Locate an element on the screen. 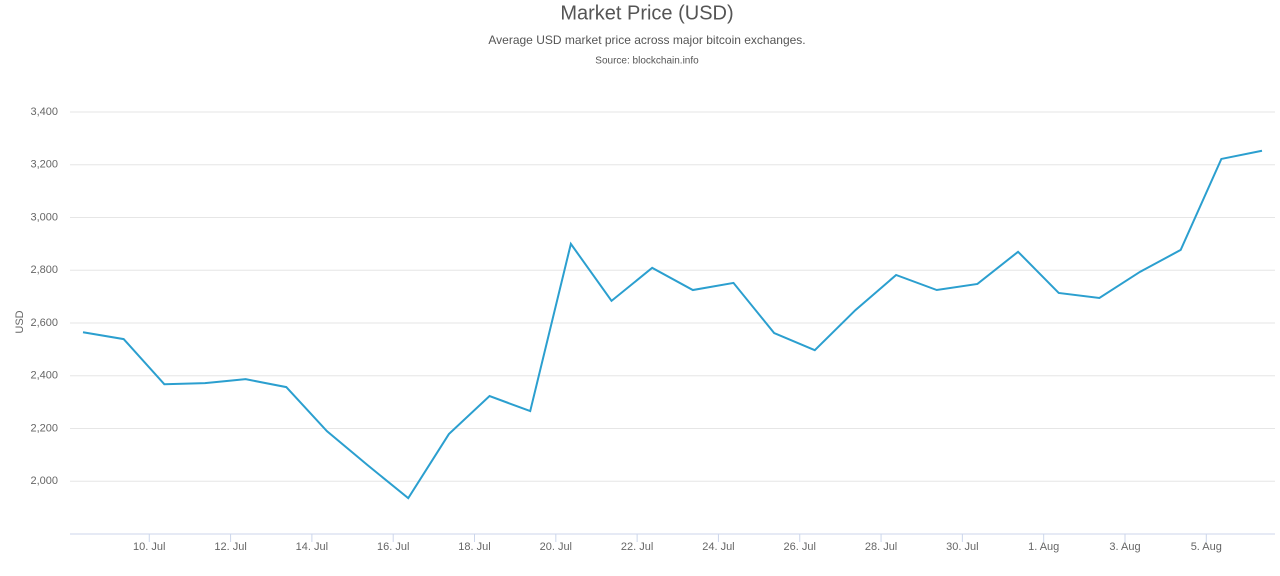 The height and width of the screenshot is (576, 1280). y-tick-label: 3,400 is located at coordinates (44, 112).